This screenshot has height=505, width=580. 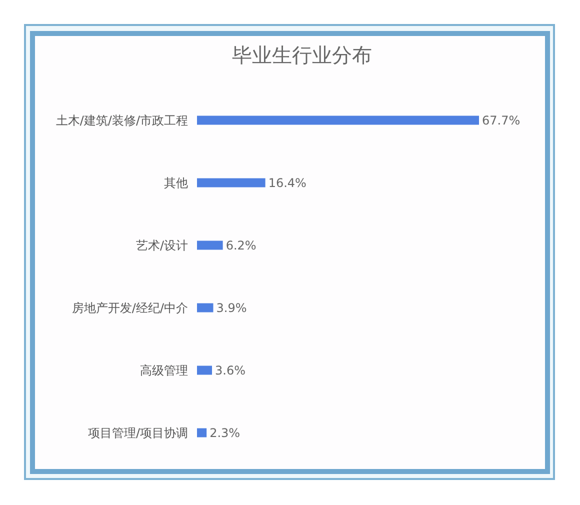 I want to click on data-label: 16.4%, so click(x=287, y=183).